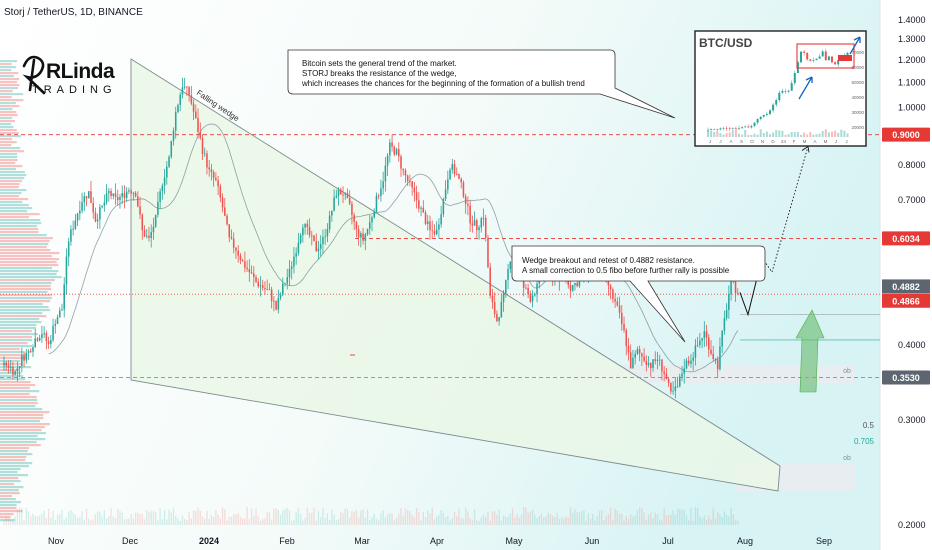 This screenshot has width=932, height=550. Describe the element at coordinates (824, 541) in the screenshot. I see `time-tick-label: Sep` at that location.